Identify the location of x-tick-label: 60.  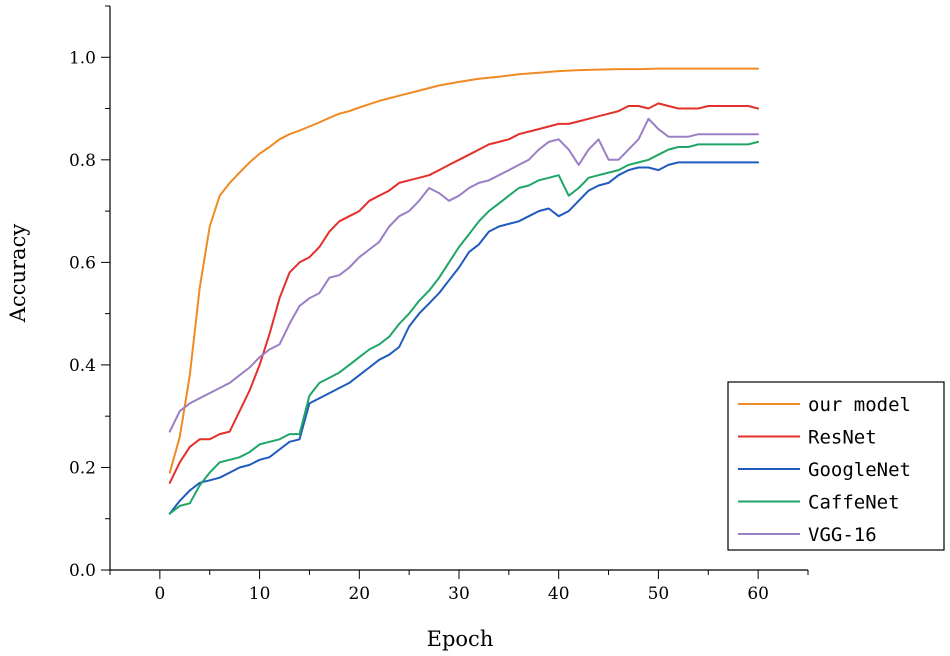
(758, 594).